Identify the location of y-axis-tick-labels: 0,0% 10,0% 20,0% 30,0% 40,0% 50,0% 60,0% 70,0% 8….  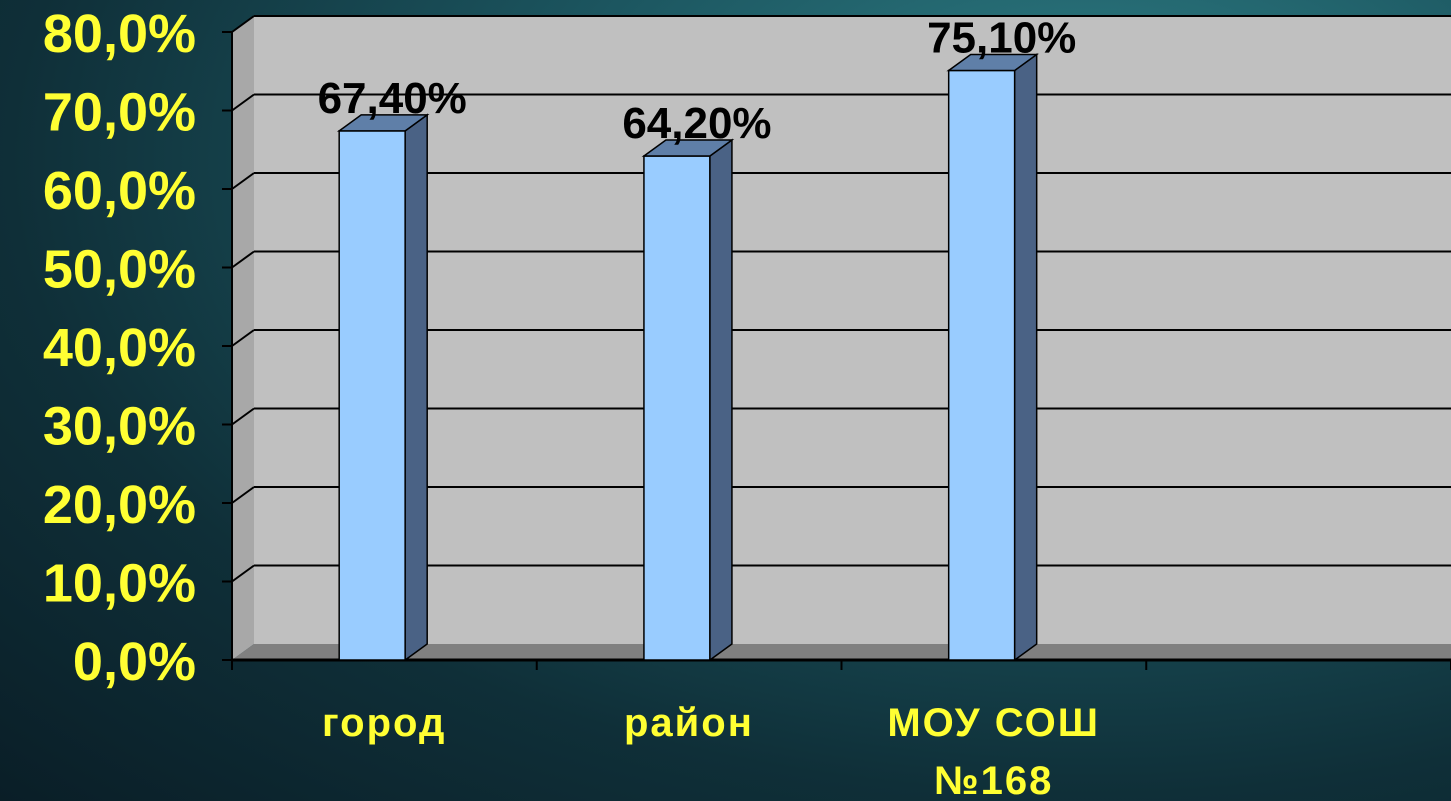
(119, 348).